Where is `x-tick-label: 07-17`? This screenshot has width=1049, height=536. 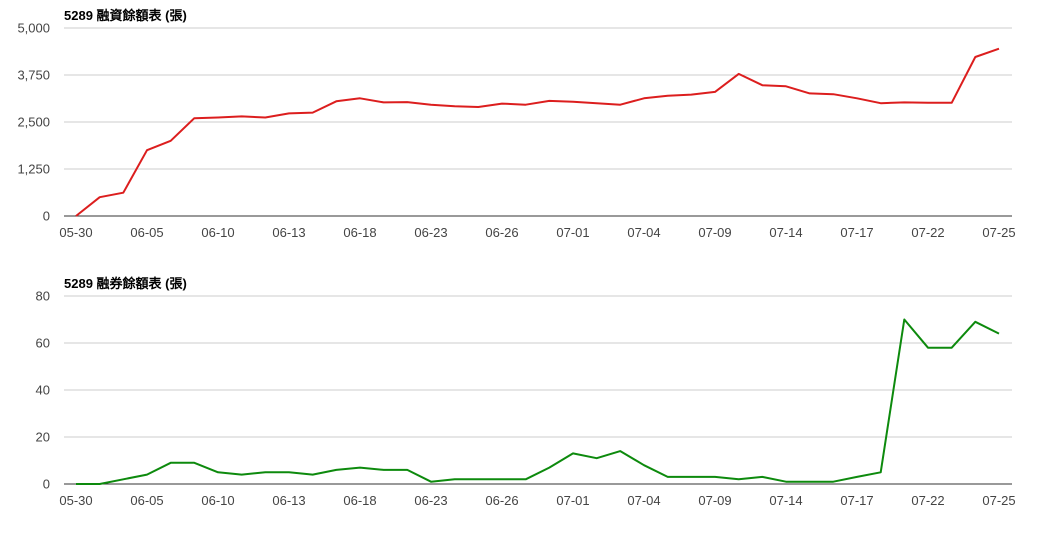 x-tick-label: 07-17 is located at coordinates (856, 232).